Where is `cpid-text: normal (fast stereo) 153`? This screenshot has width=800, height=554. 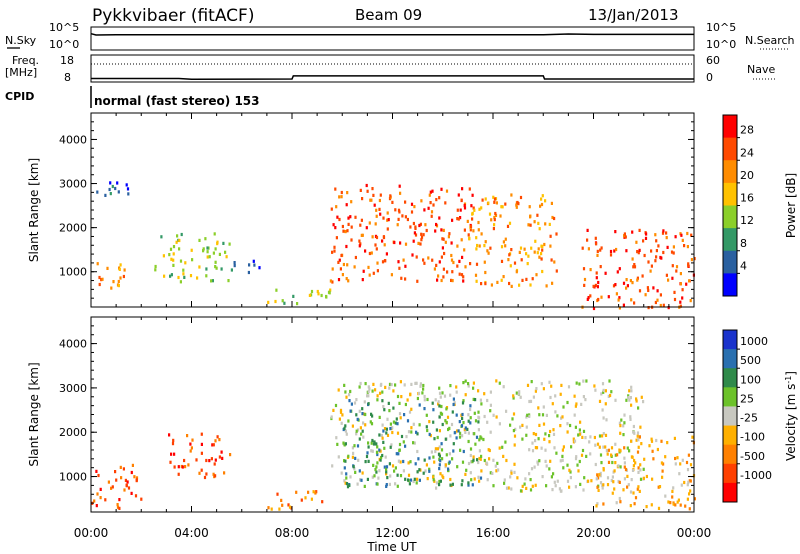
cpid-text: normal (fast stereo) 153 is located at coordinates (177, 101).